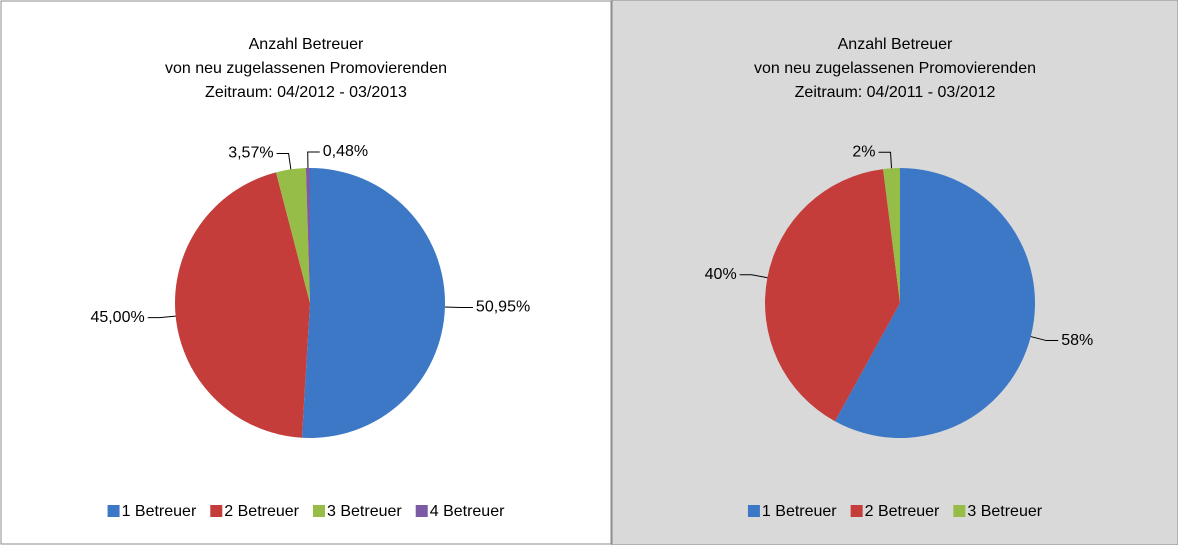 The width and height of the screenshot is (1178, 545). I want to click on data-label: 0,48%, so click(345, 151).